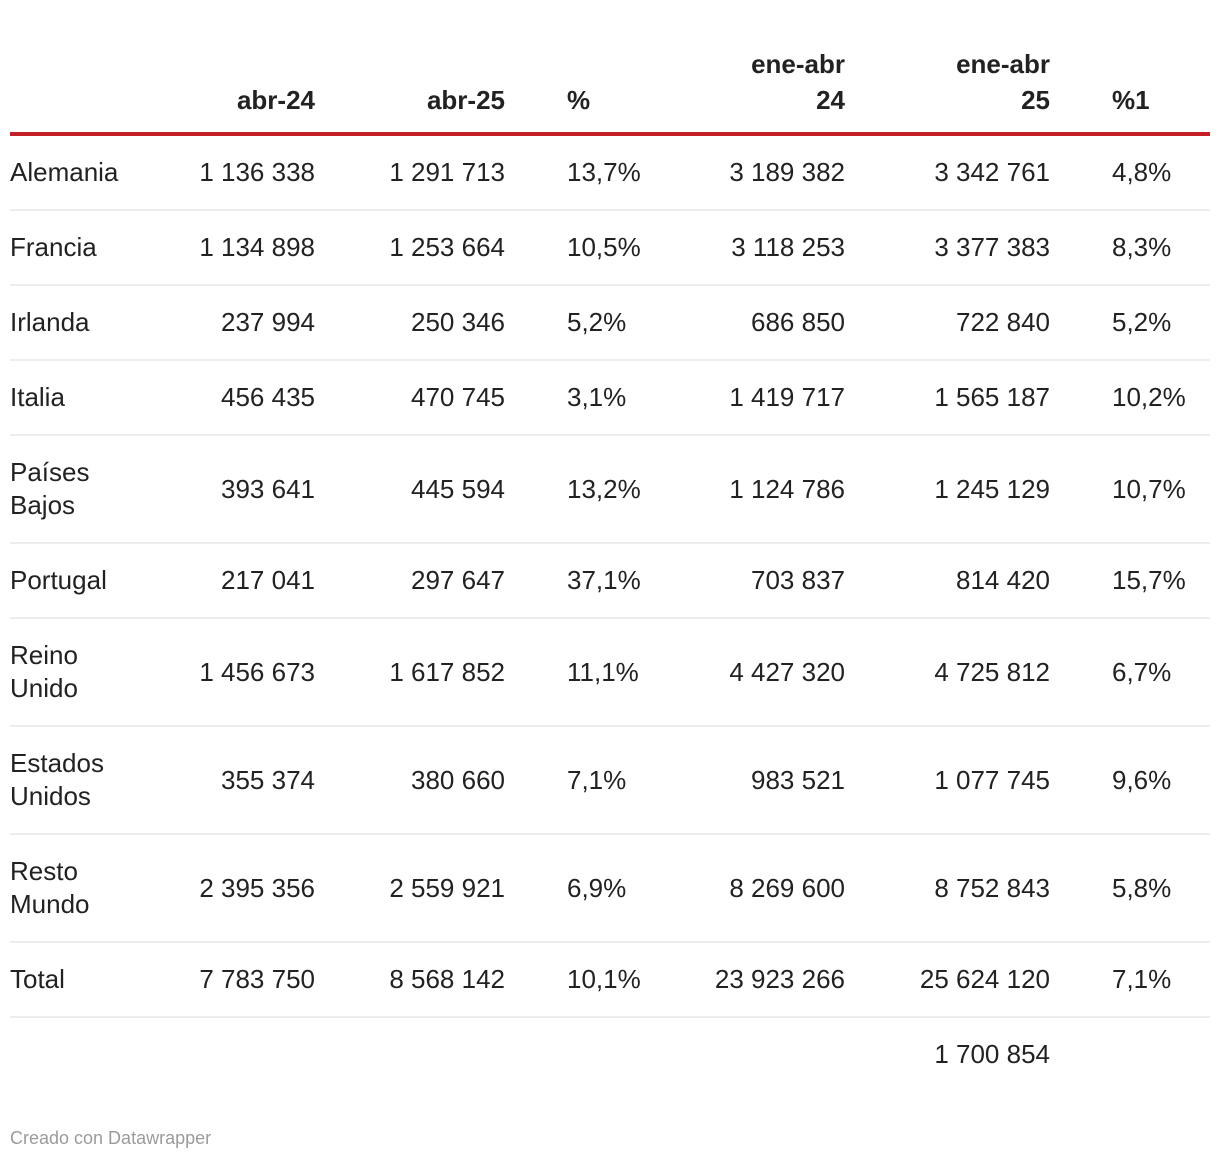 The width and height of the screenshot is (1220, 1154). What do you see at coordinates (947, 581) in the screenshot?
I see `table-cell: 814 420` at bounding box center [947, 581].